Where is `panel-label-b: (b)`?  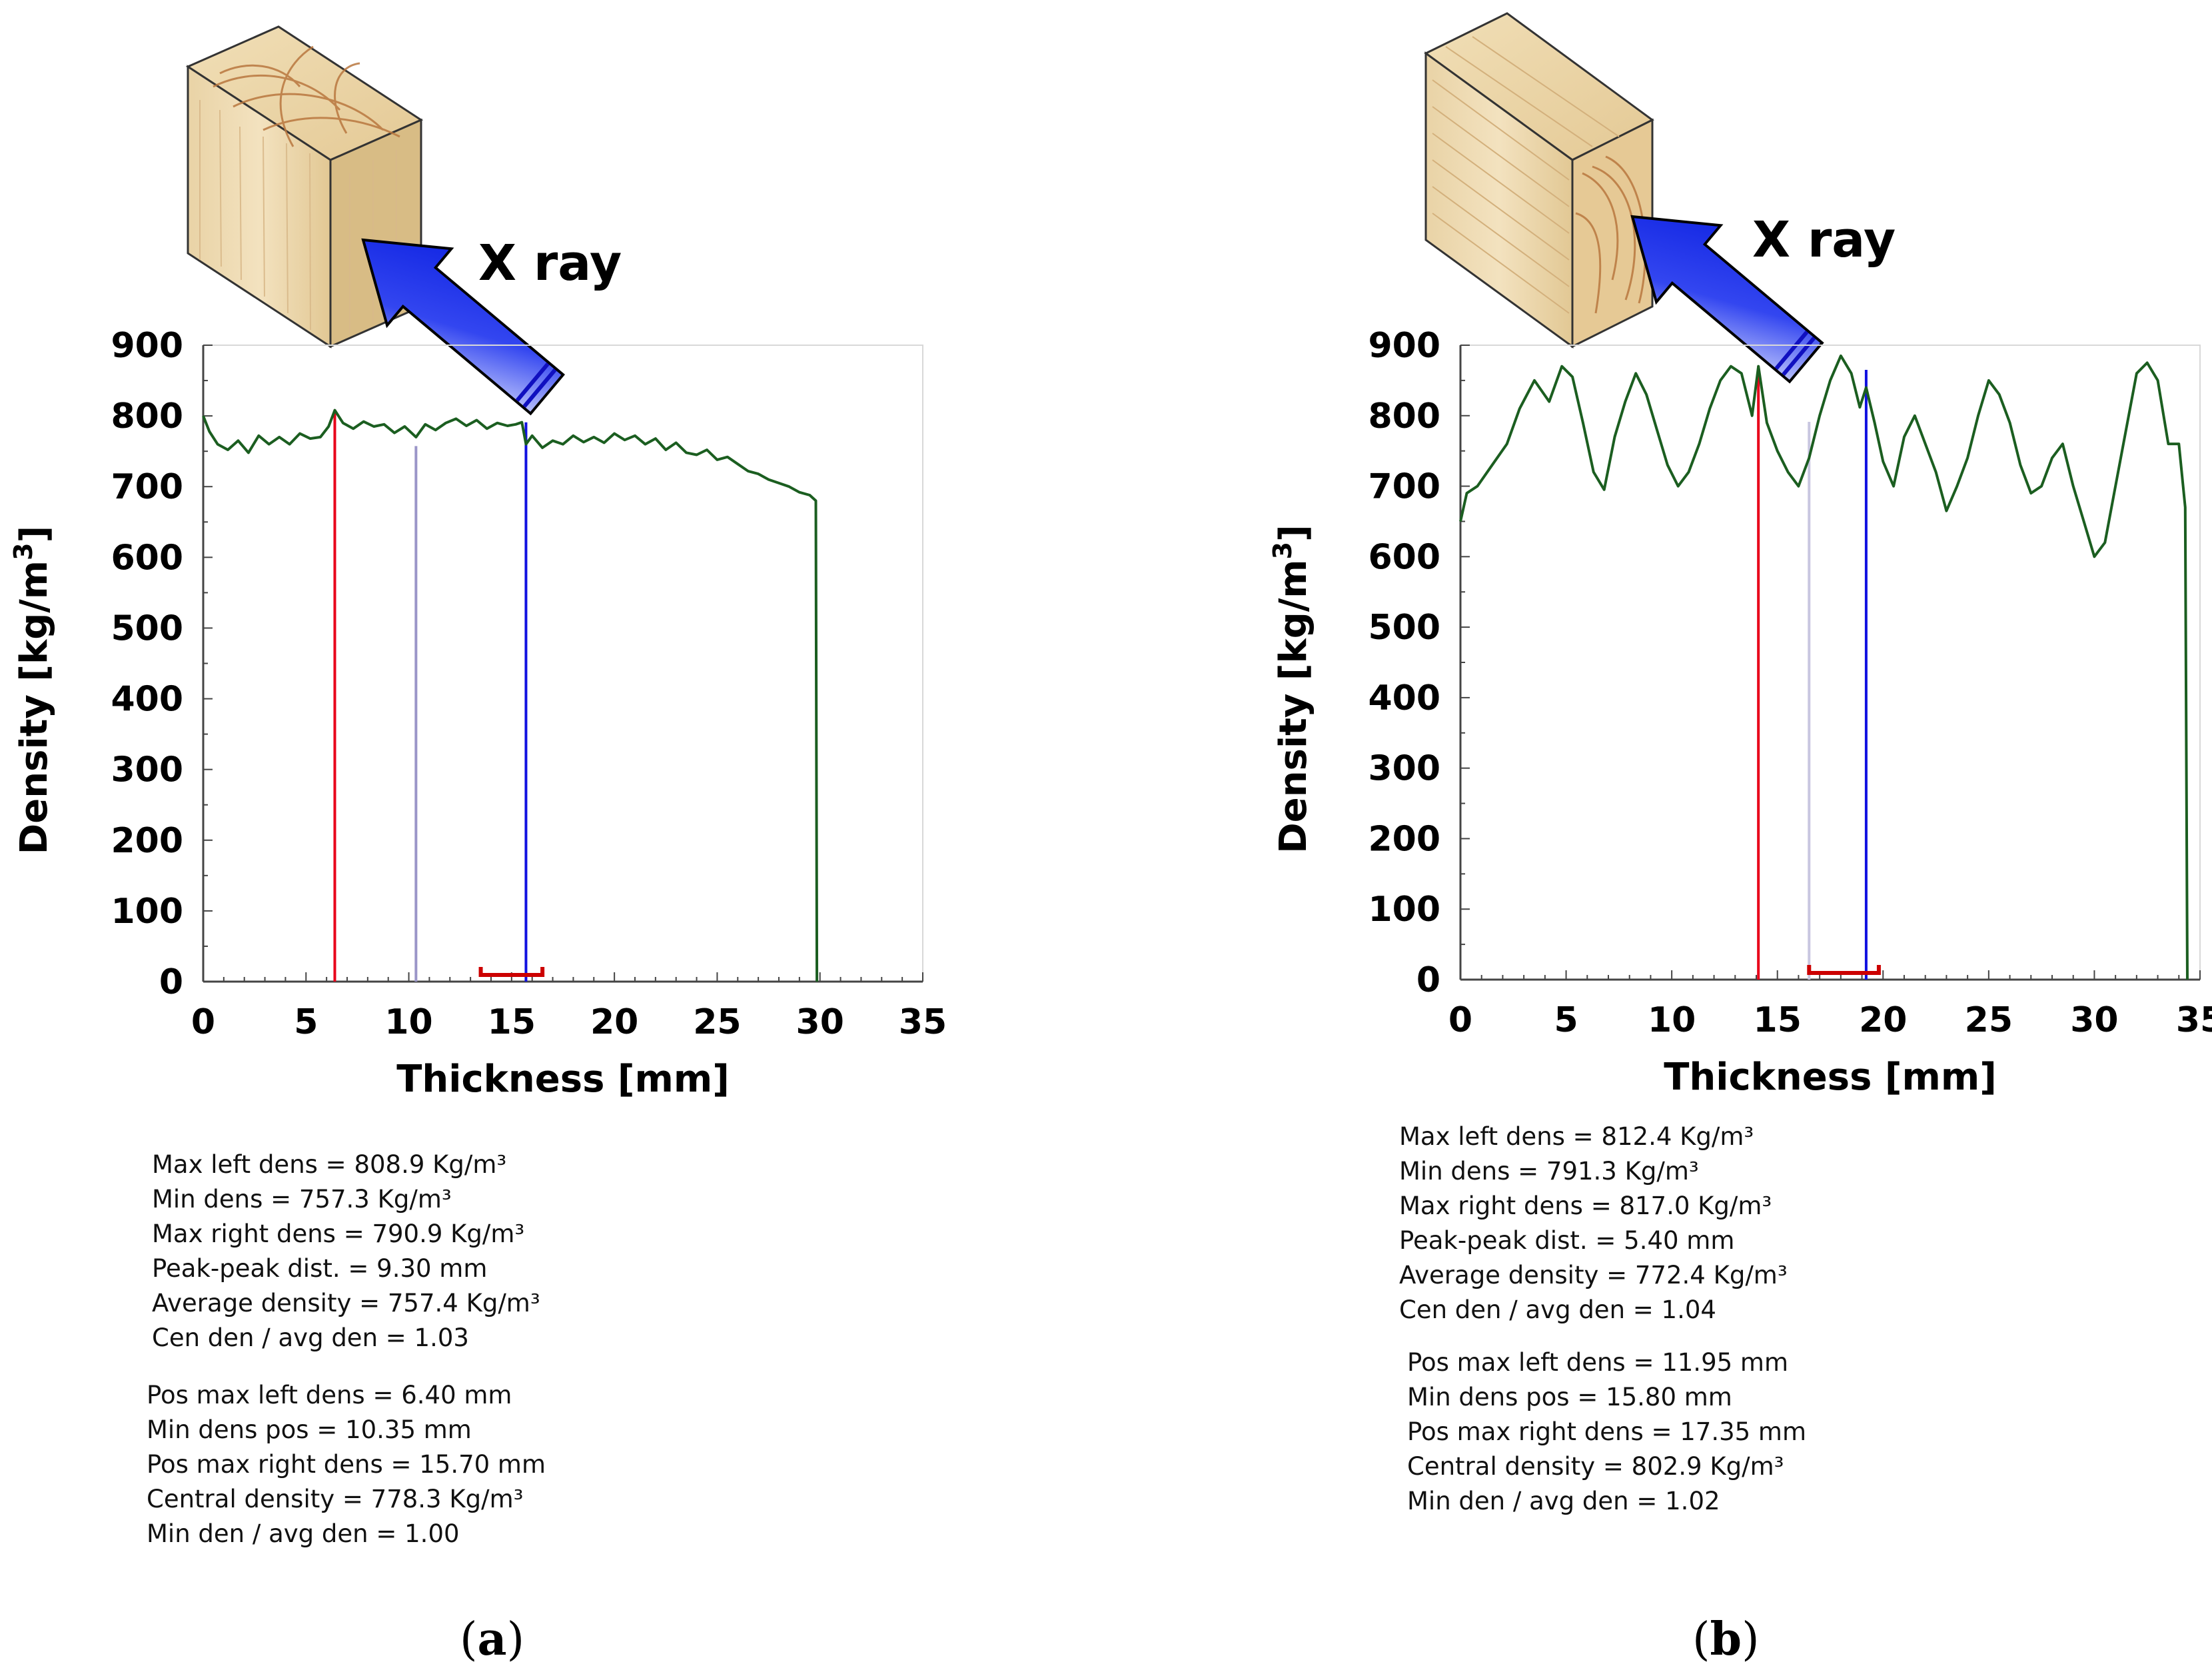
panel-label-b: (b) is located at coordinates (1726, 1640).